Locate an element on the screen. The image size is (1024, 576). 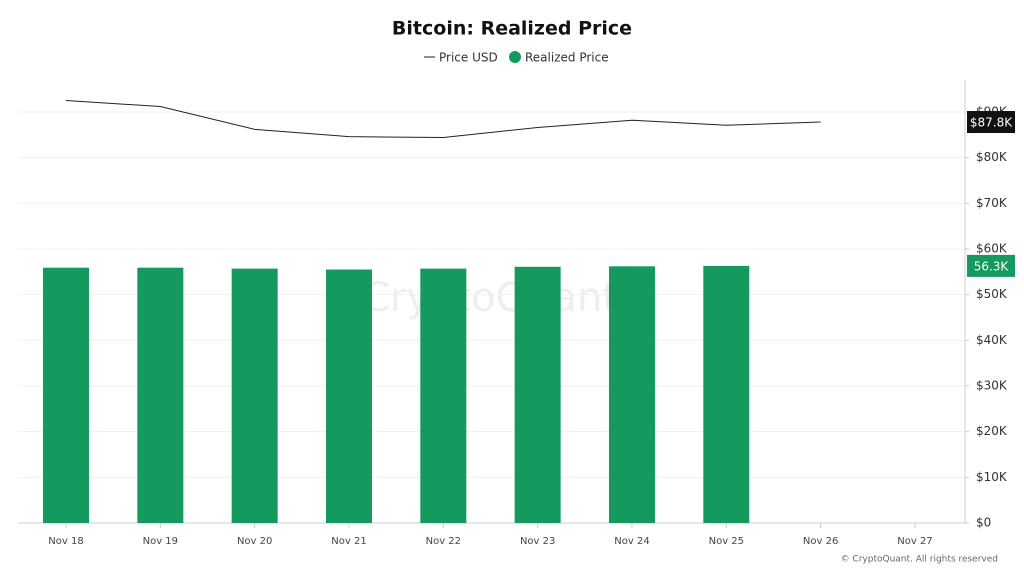
x-tick-label: Nov 26 is located at coordinates (820, 541).